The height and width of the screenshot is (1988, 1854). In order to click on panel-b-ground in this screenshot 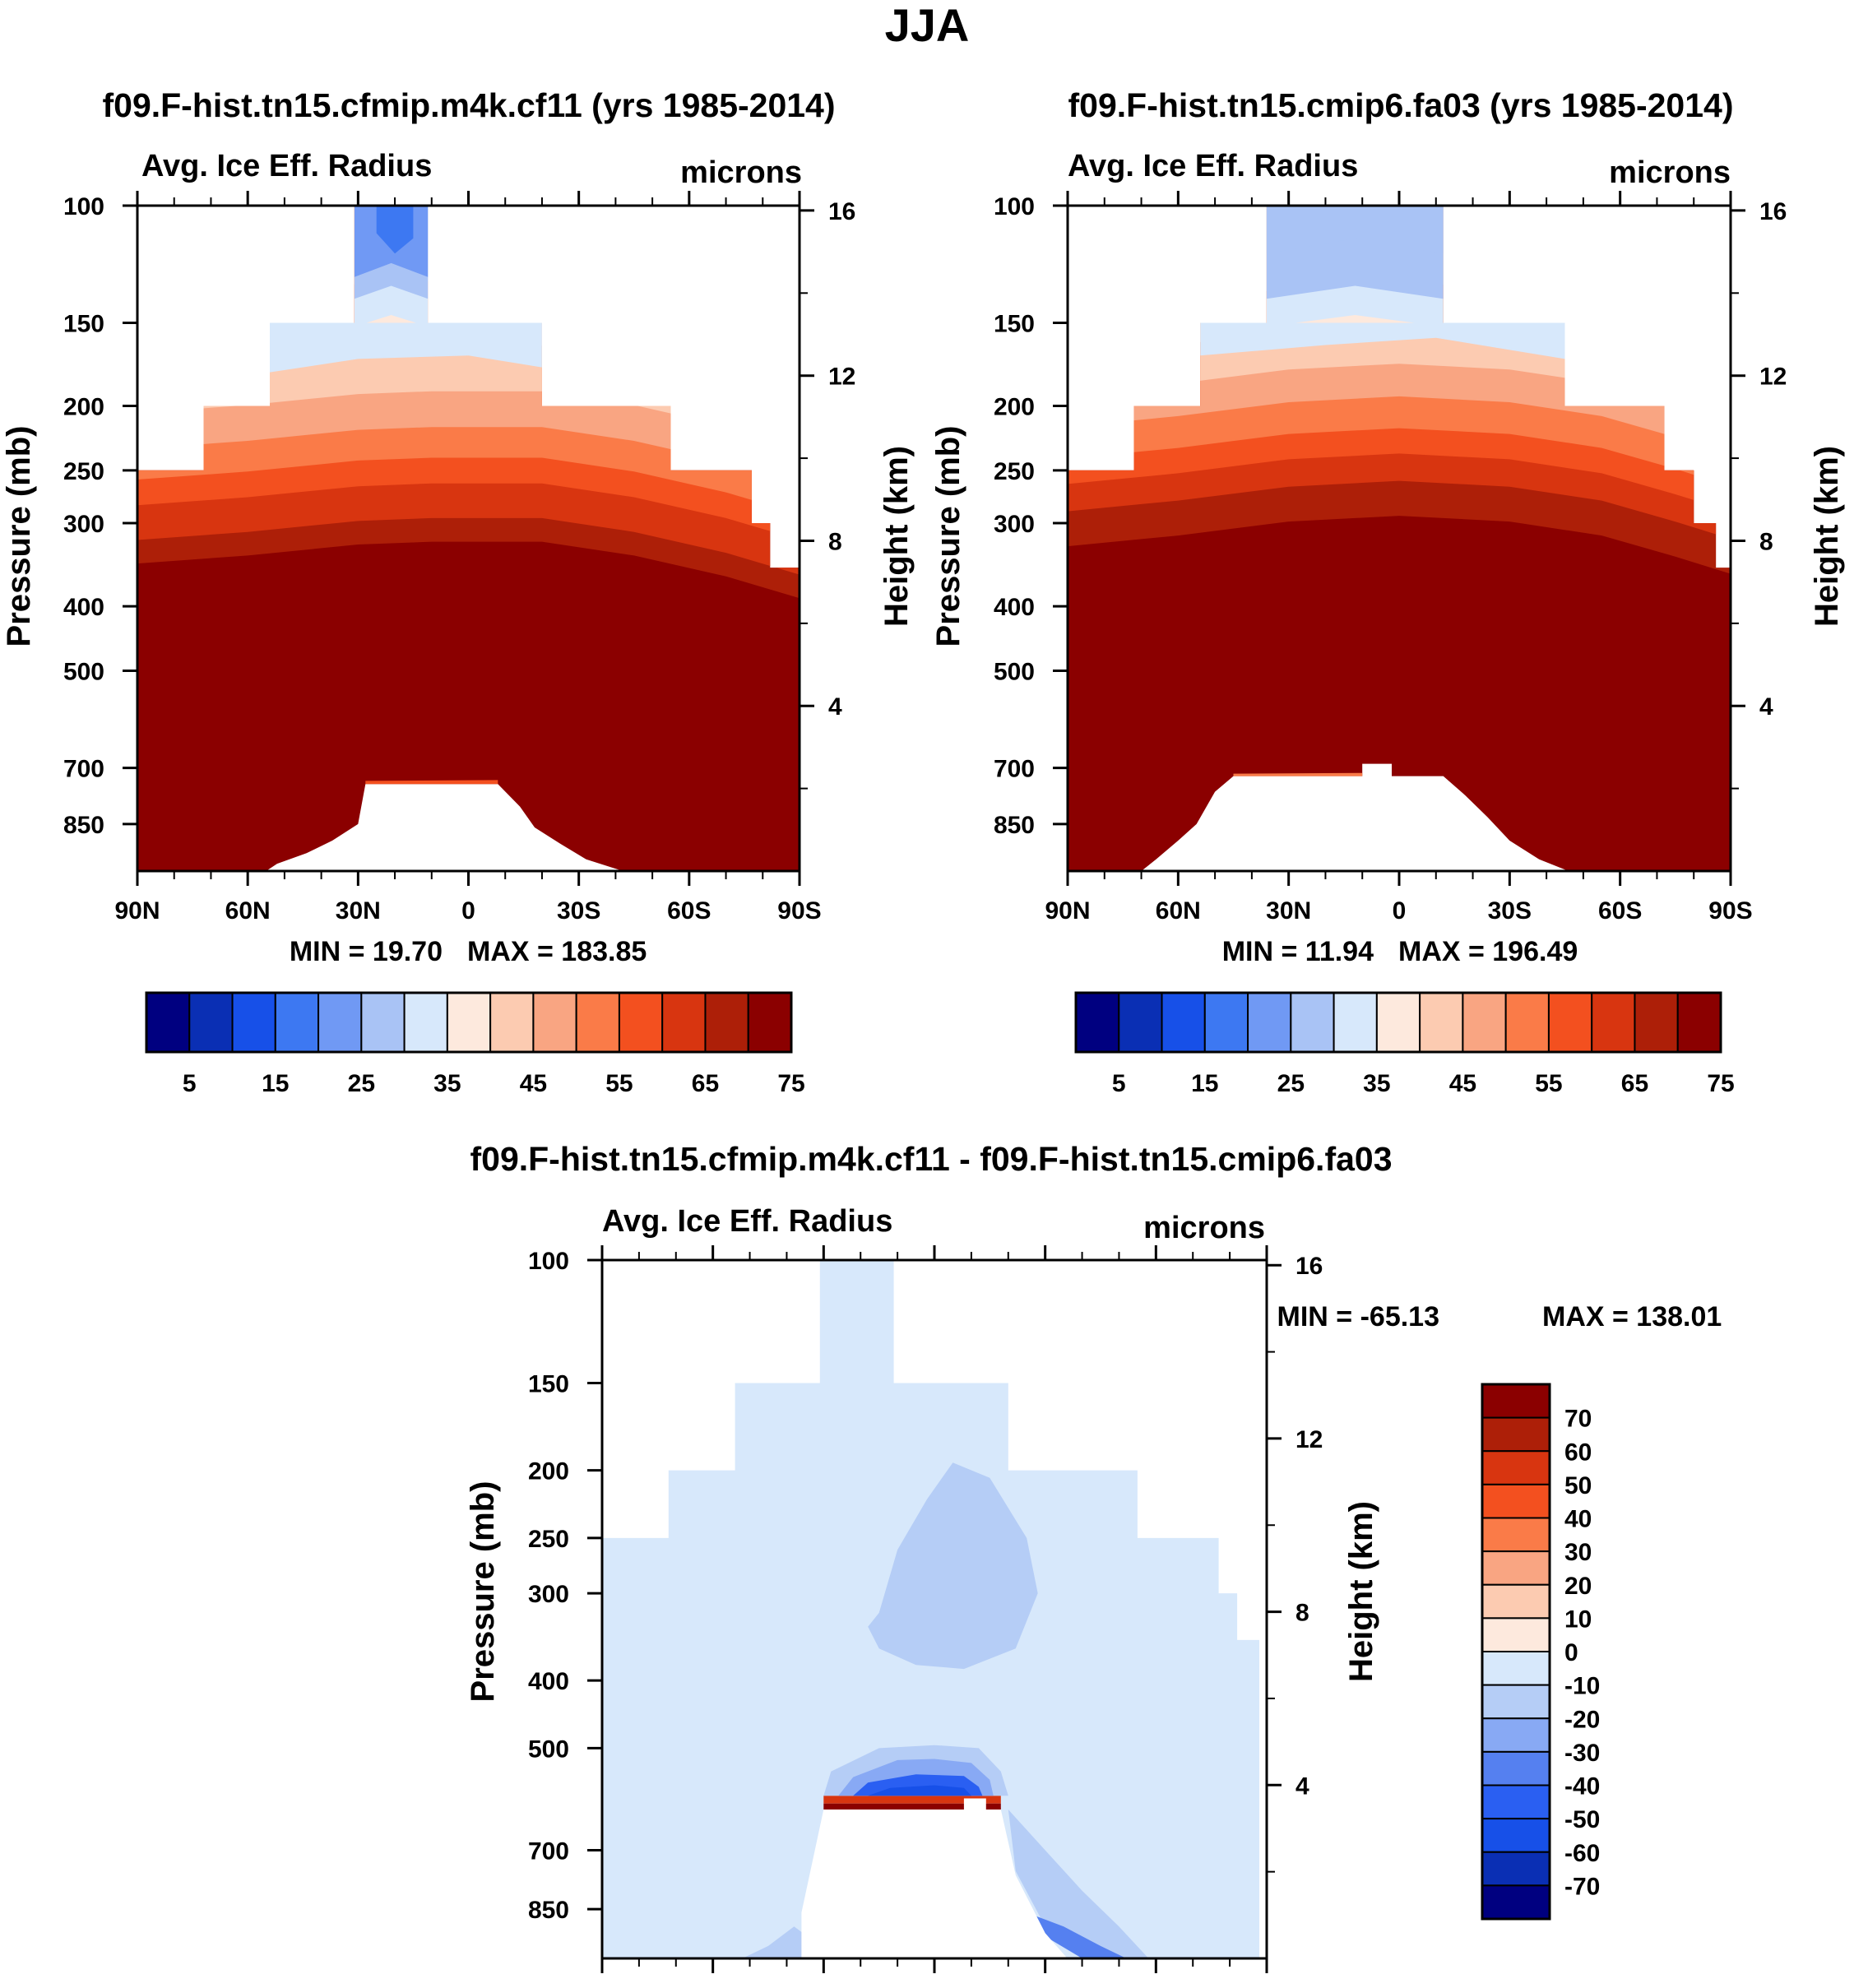, I will do `click(1355, 817)`.